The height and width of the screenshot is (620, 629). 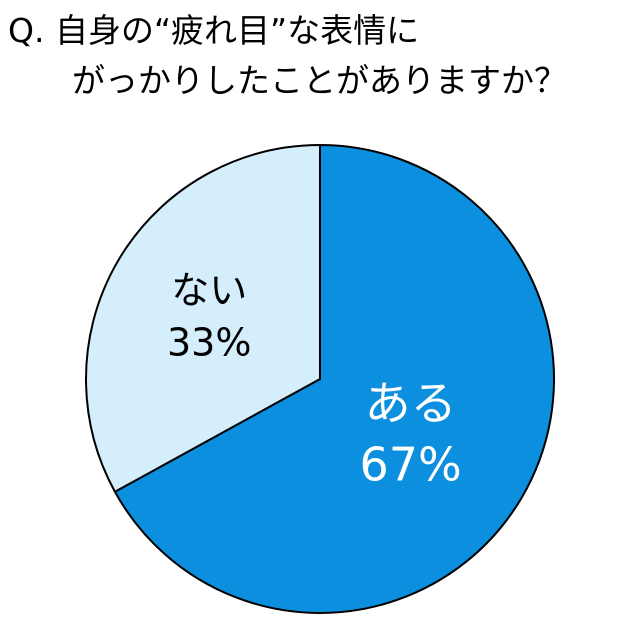 I want to click on slice-value-no: 33%, so click(x=209, y=342).